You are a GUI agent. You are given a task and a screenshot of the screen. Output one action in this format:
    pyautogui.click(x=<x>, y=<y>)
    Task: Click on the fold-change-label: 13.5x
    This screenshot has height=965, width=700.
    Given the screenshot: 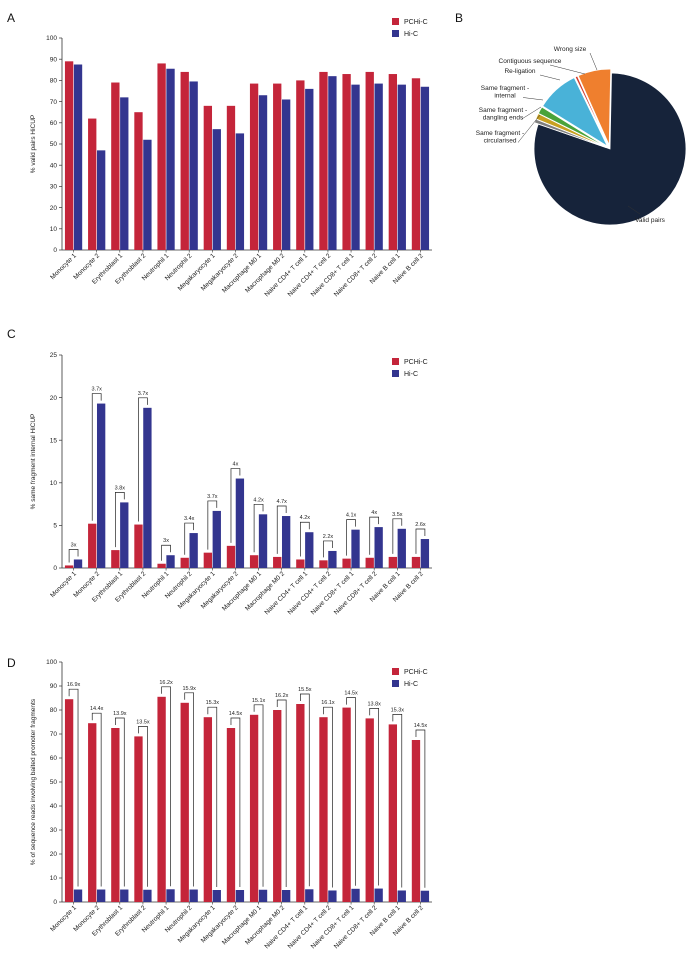 What is the action you would take?
    pyautogui.click(x=143, y=722)
    